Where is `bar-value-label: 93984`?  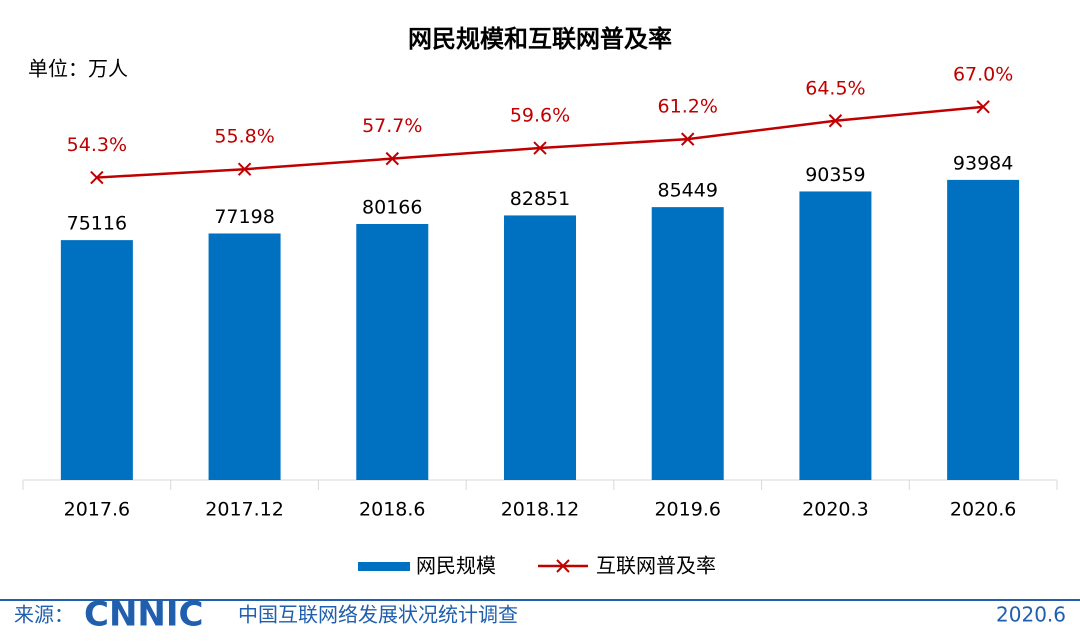
bar-value-label: 93984 is located at coordinates (983, 163).